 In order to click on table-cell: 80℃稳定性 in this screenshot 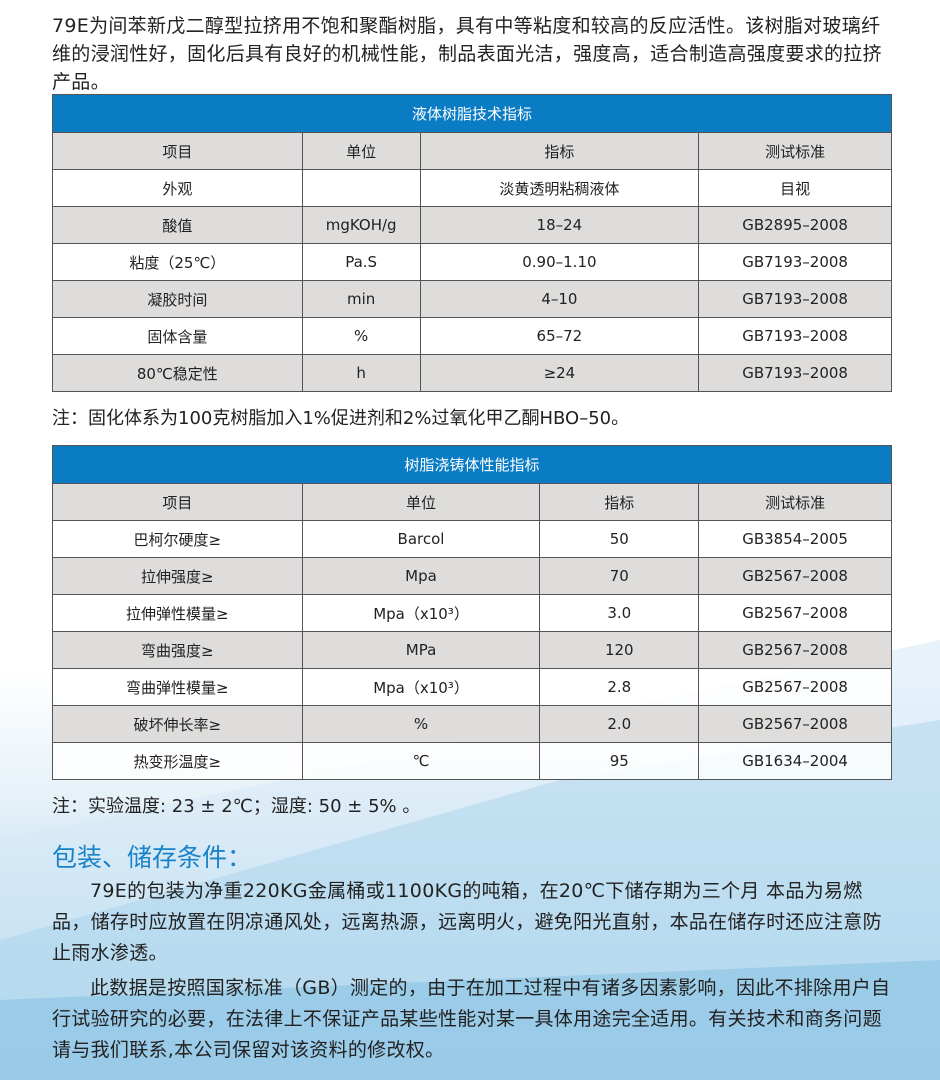, I will do `click(177, 373)`.